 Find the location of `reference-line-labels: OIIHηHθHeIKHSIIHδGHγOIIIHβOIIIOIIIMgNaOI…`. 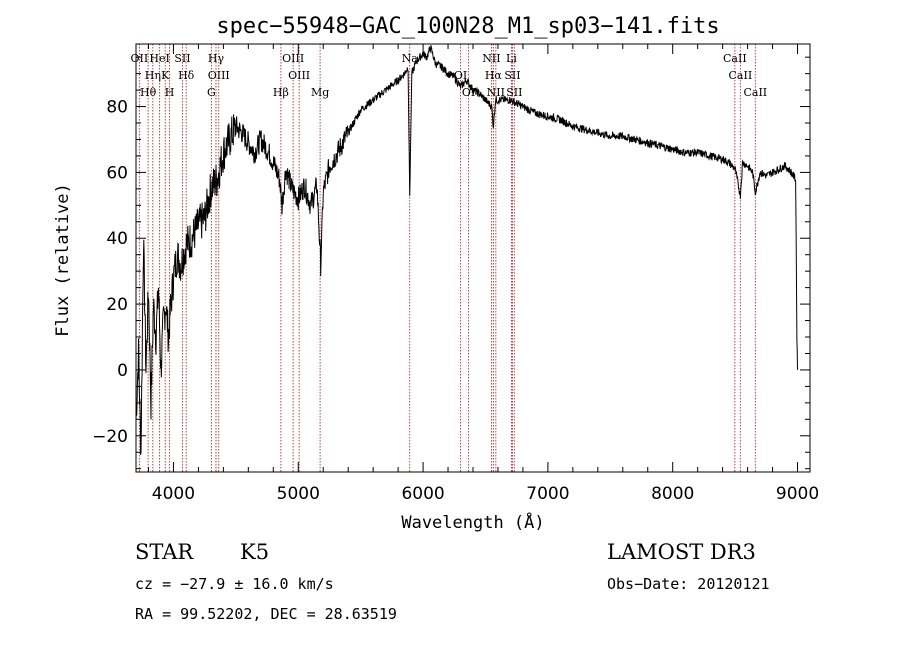

reference-line-labels: OIIHηHθHeIKHSIIHδGHγOIIIHβOIIIOIIIMgNaOI… is located at coordinates (449, 75).